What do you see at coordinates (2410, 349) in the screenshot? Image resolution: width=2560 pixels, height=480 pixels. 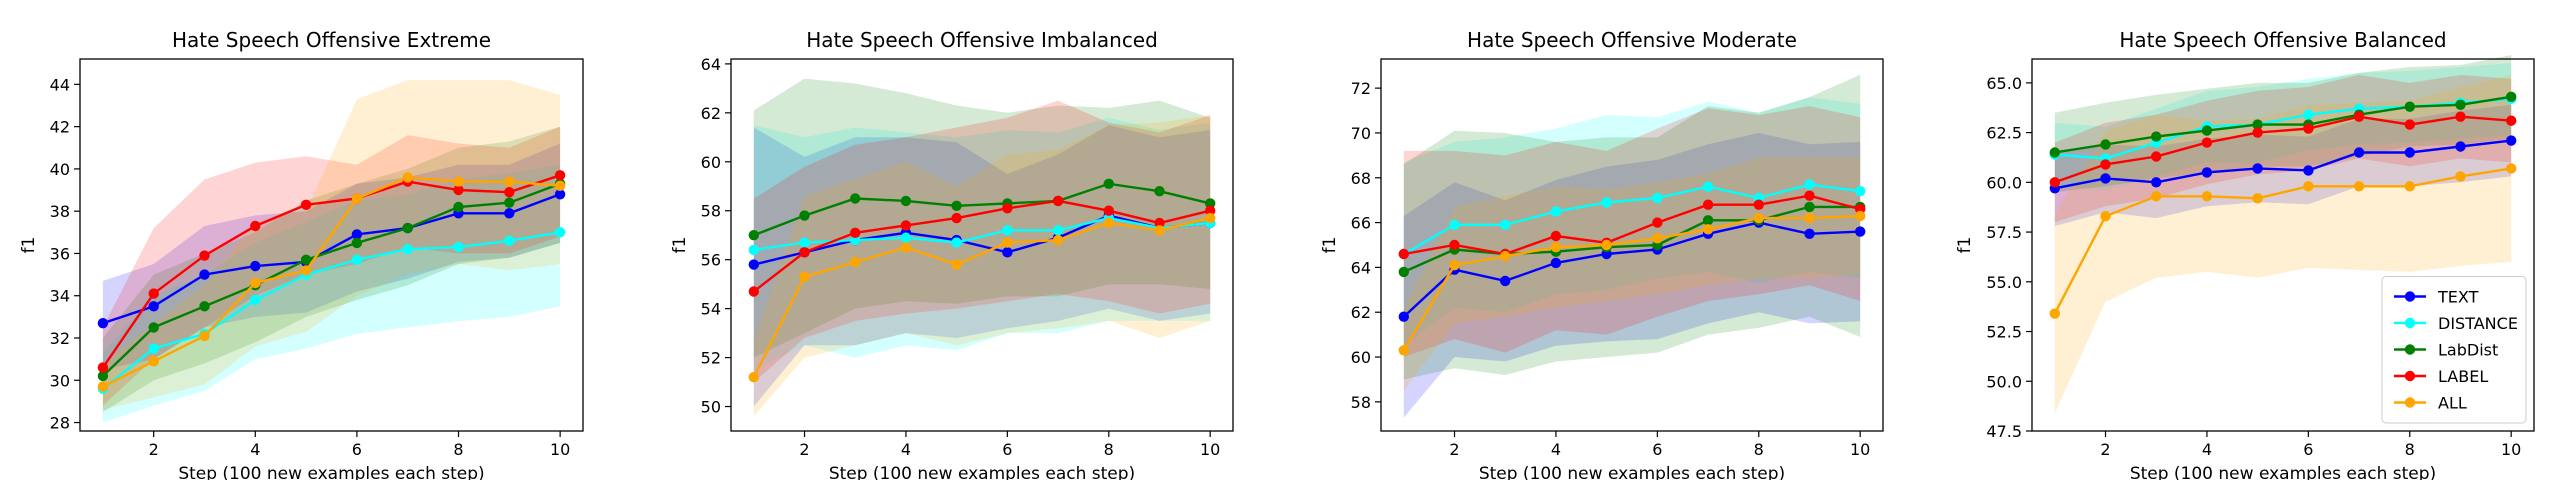 I see `legend-marker-labdist` at bounding box center [2410, 349].